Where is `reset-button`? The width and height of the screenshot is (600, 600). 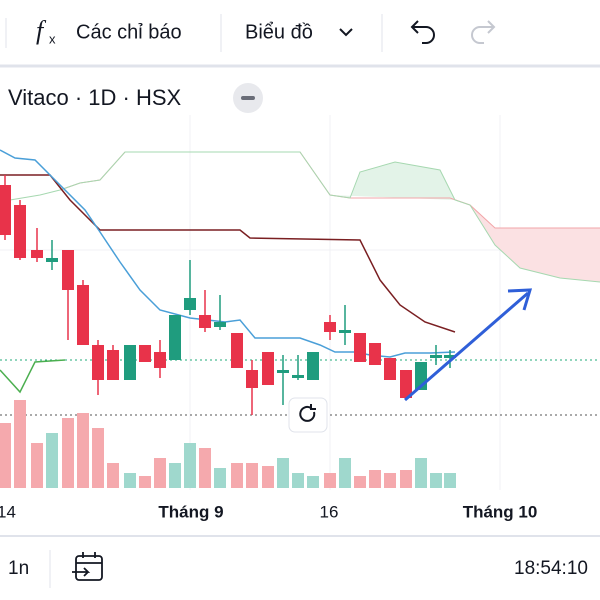 reset-button is located at coordinates (308, 415).